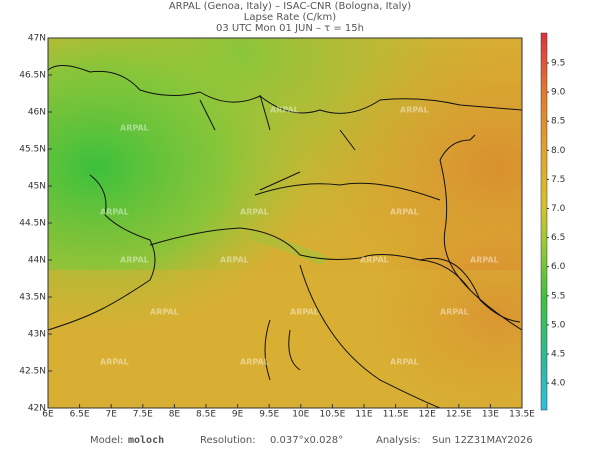 The image size is (600, 454). Describe the element at coordinates (111, 415) in the screenshot. I see `lon-label: 7E` at that location.